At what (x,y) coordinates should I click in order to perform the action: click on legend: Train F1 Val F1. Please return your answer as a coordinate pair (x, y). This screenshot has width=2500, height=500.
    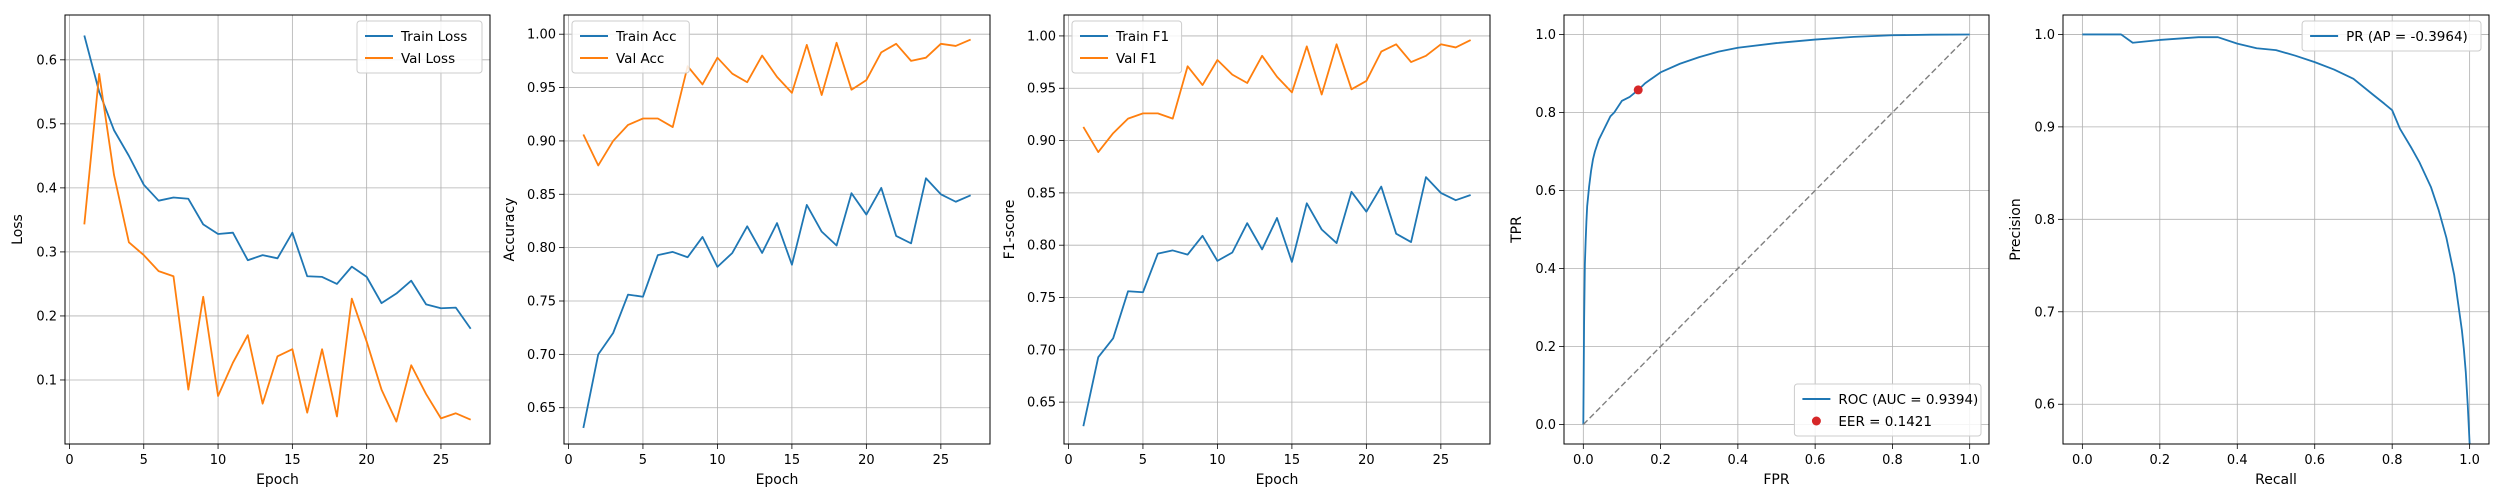
    Looking at the image, I should click on (1127, 47).